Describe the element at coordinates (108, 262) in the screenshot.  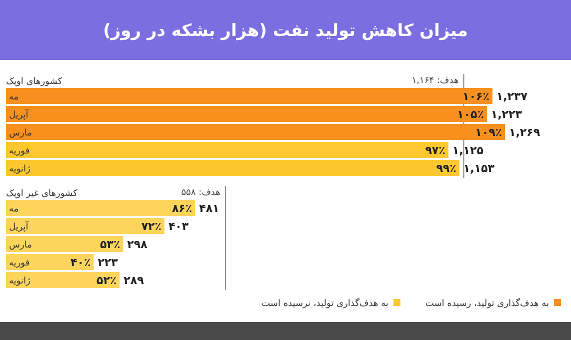
I see `data-label: ۲۲۳` at that location.